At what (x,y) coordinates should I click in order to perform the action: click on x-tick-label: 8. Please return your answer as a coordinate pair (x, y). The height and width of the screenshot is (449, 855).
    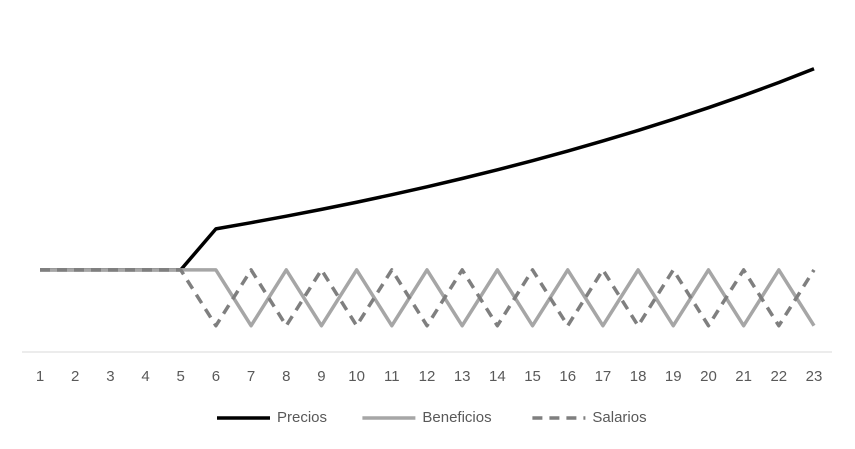
    Looking at the image, I should click on (286, 376).